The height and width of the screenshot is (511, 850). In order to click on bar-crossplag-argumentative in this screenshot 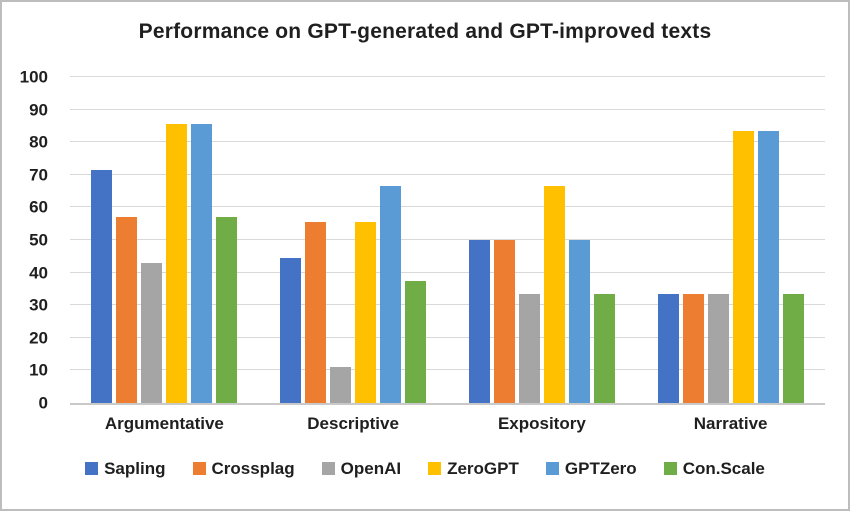, I will do `click(127, 309)`.